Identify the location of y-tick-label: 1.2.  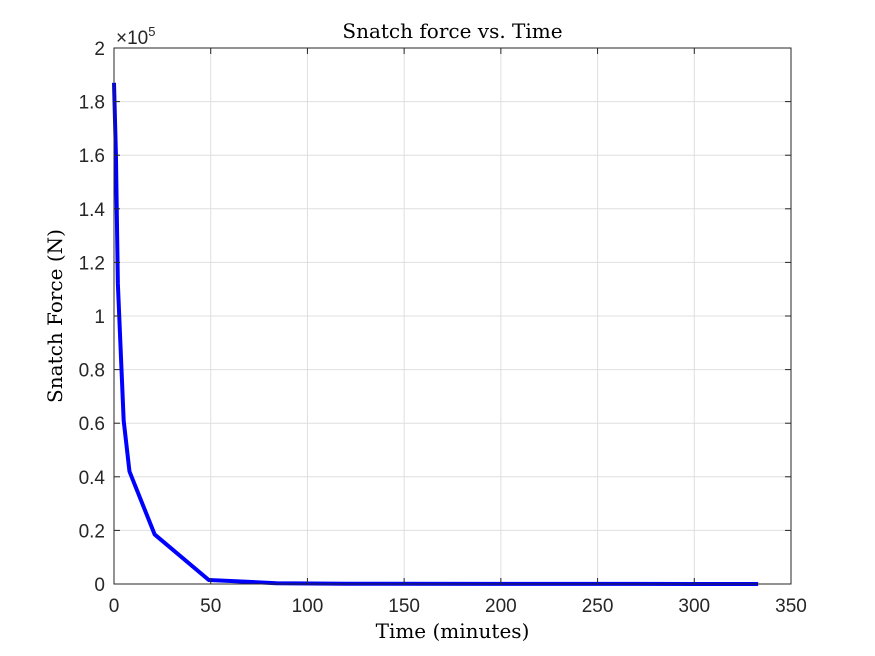
(92, 263).